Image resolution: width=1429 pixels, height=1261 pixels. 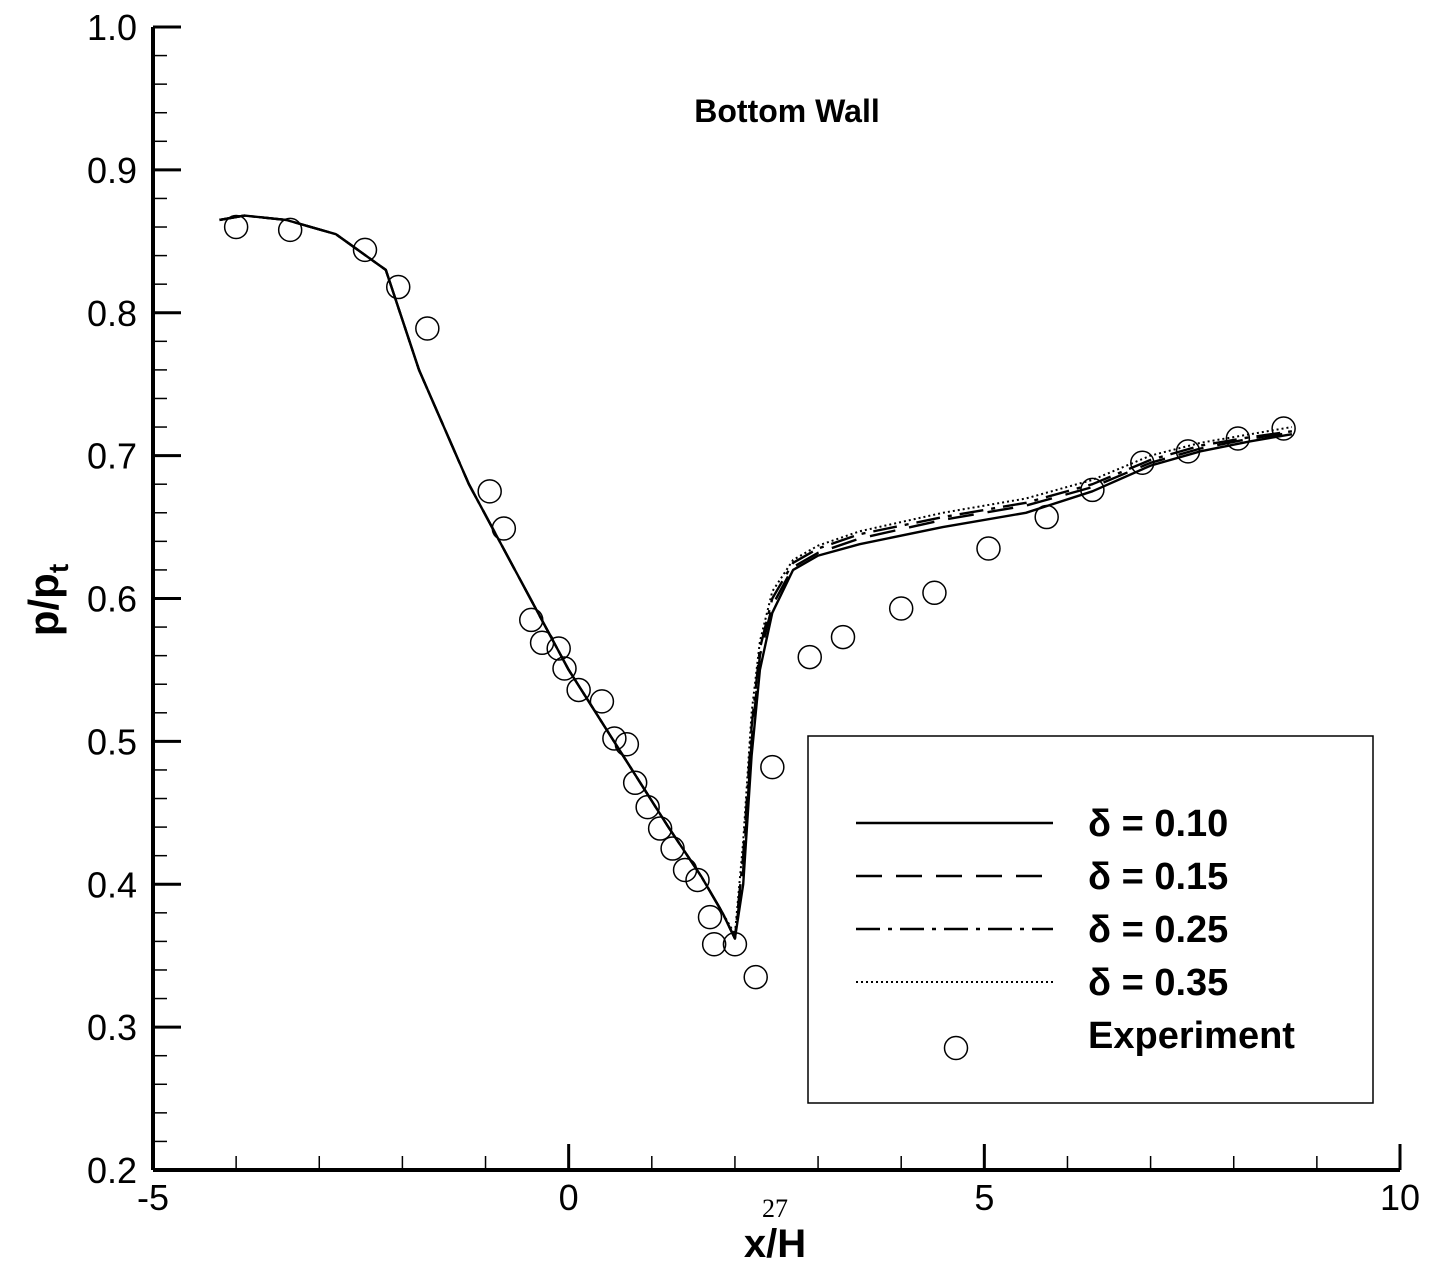 I want to click on x-tick-label: -5, so click(x=153, y=1197).